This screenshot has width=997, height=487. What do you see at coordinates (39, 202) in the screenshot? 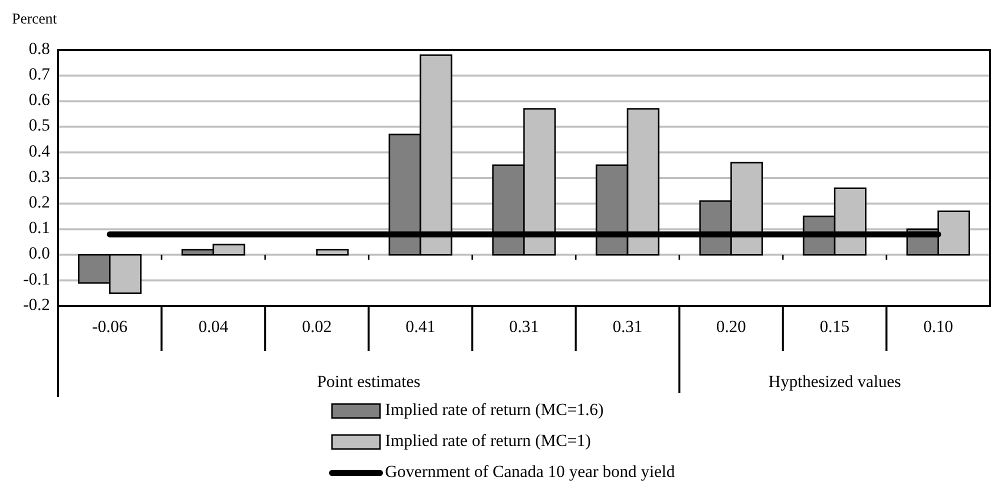
I see `y-tick-label: 0.2` at bounding box center [39, 202].